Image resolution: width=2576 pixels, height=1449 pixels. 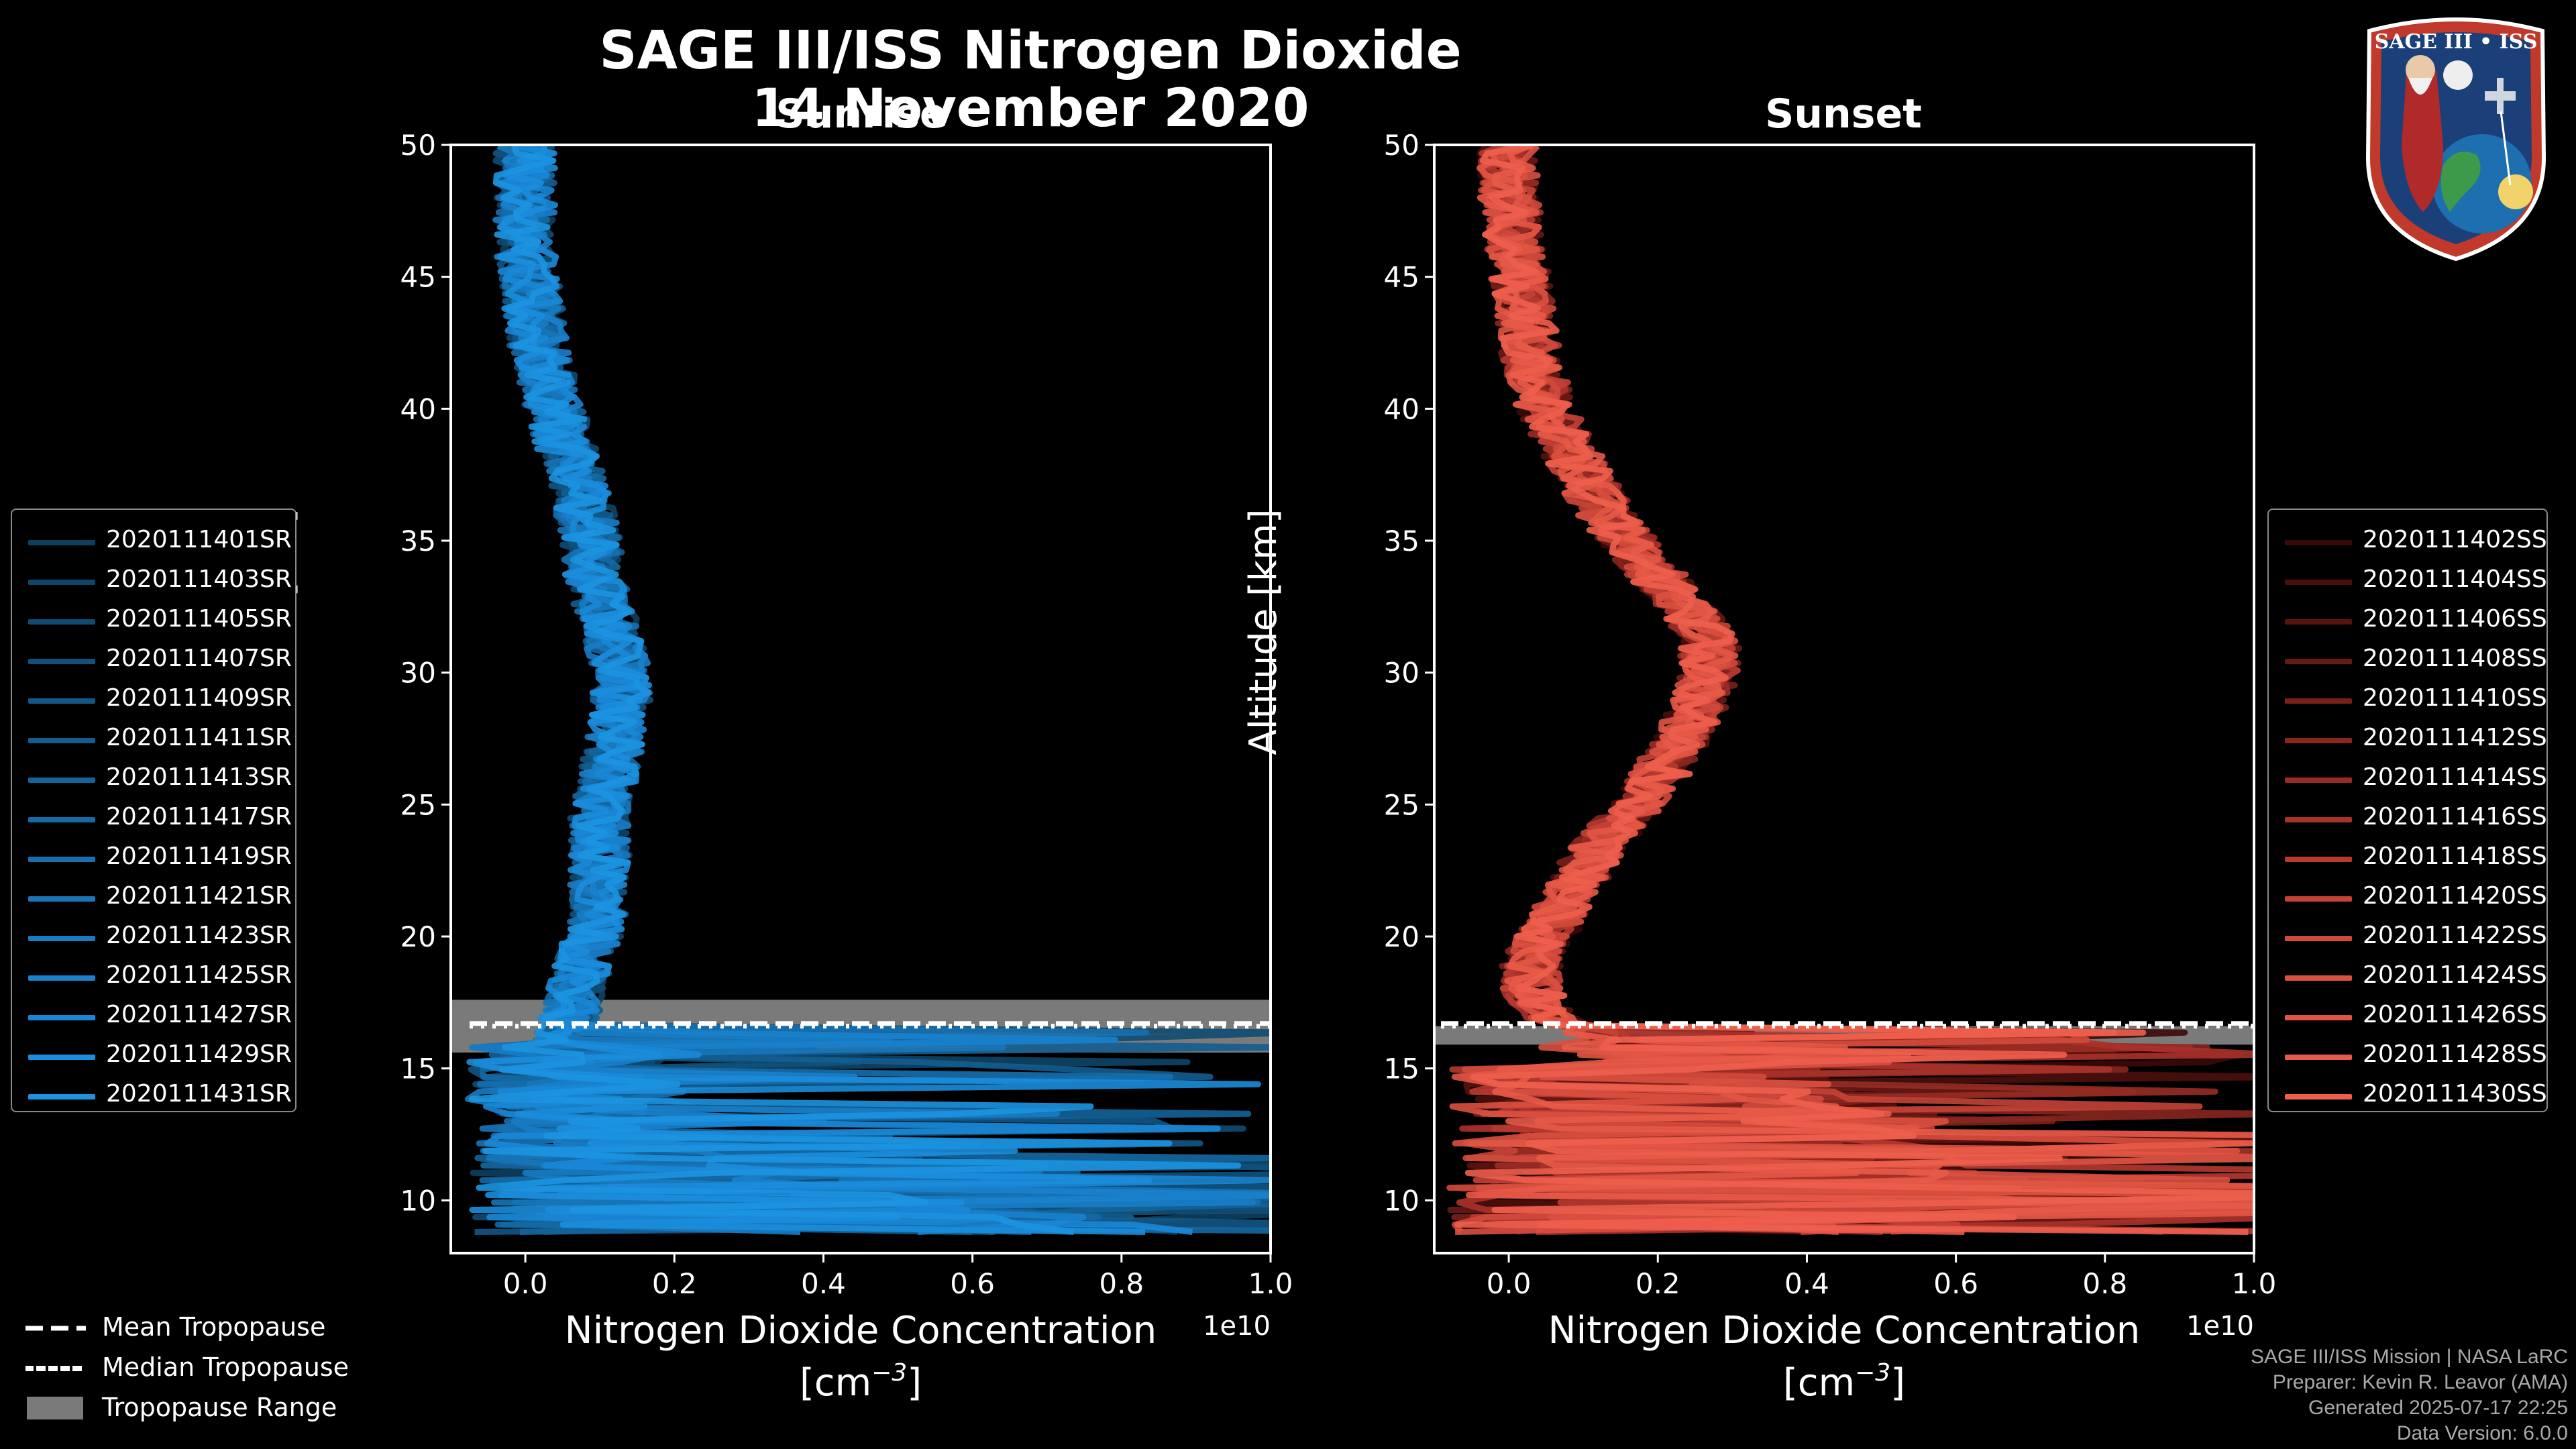 I want to click on legend-item-2020111403SR: 2020111403SR, so click(x=153, y=581).